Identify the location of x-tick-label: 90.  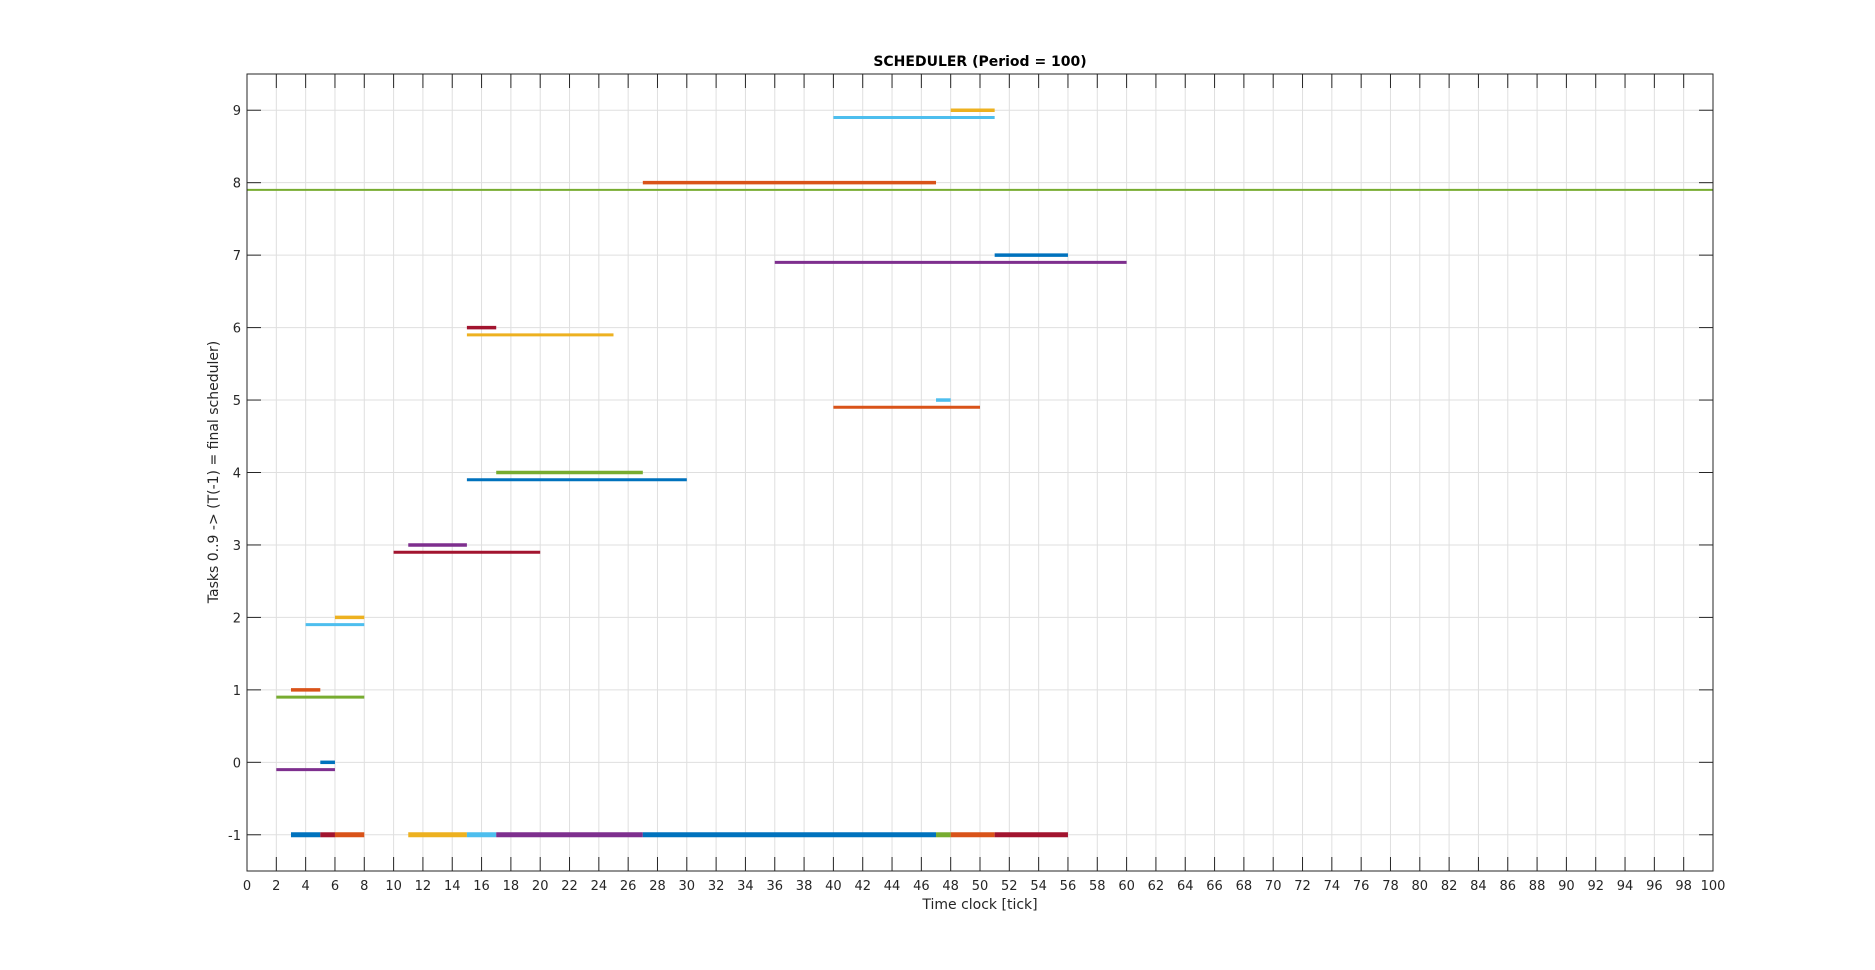
(1566, 886).